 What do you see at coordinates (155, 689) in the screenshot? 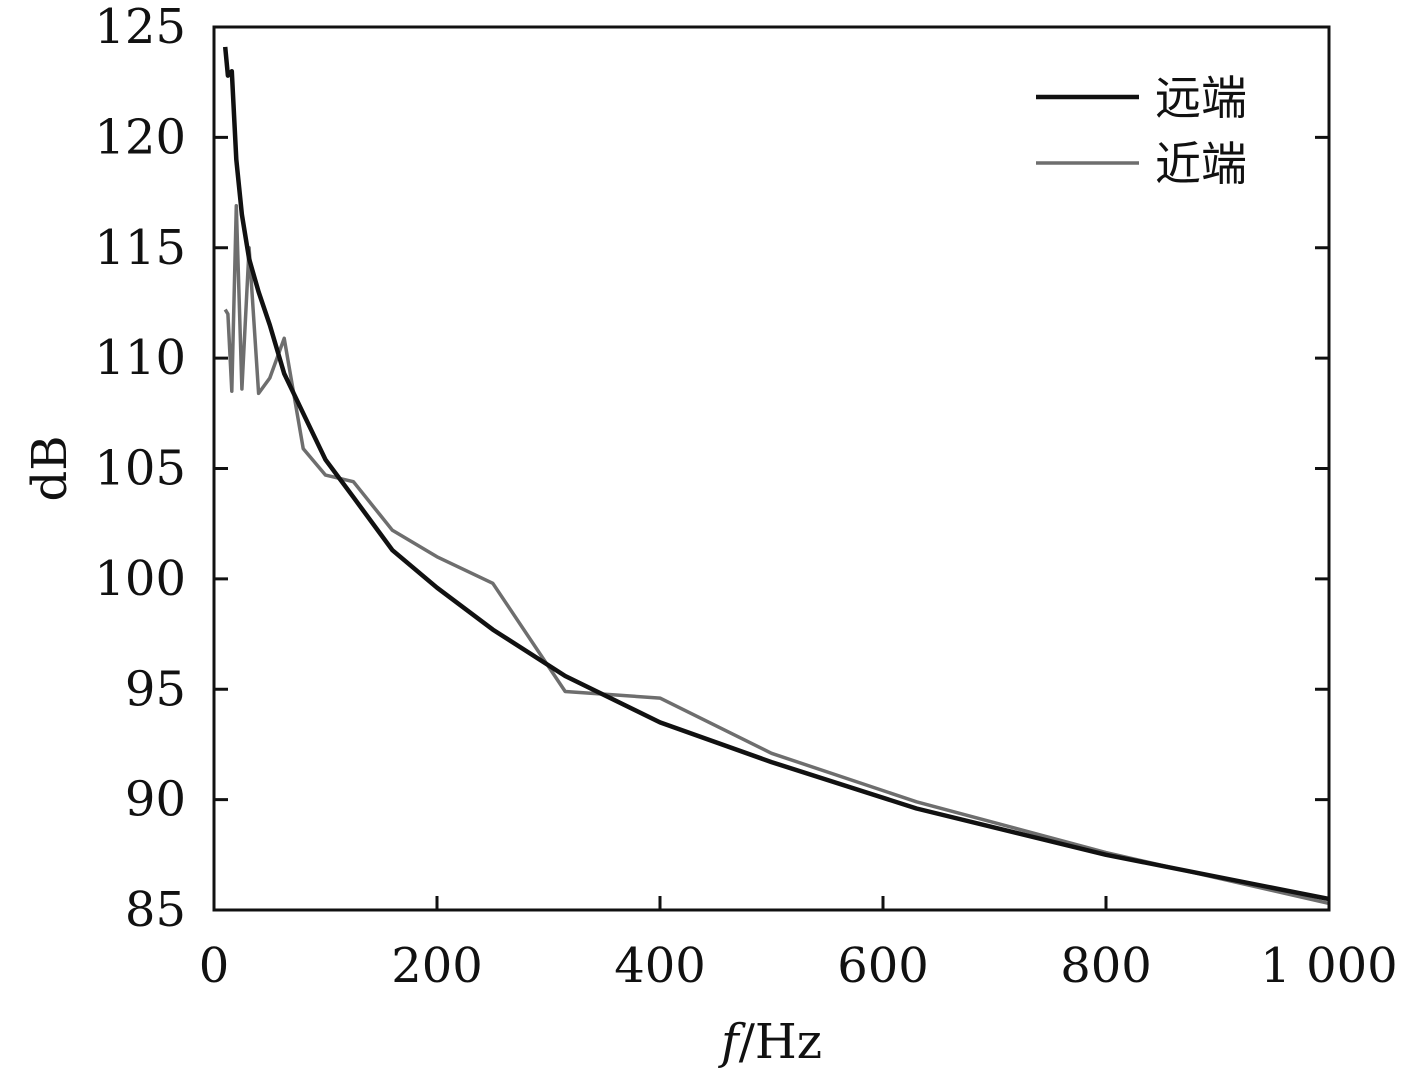
I see `y-tick-label: 95` at bounding box center [155, 689].